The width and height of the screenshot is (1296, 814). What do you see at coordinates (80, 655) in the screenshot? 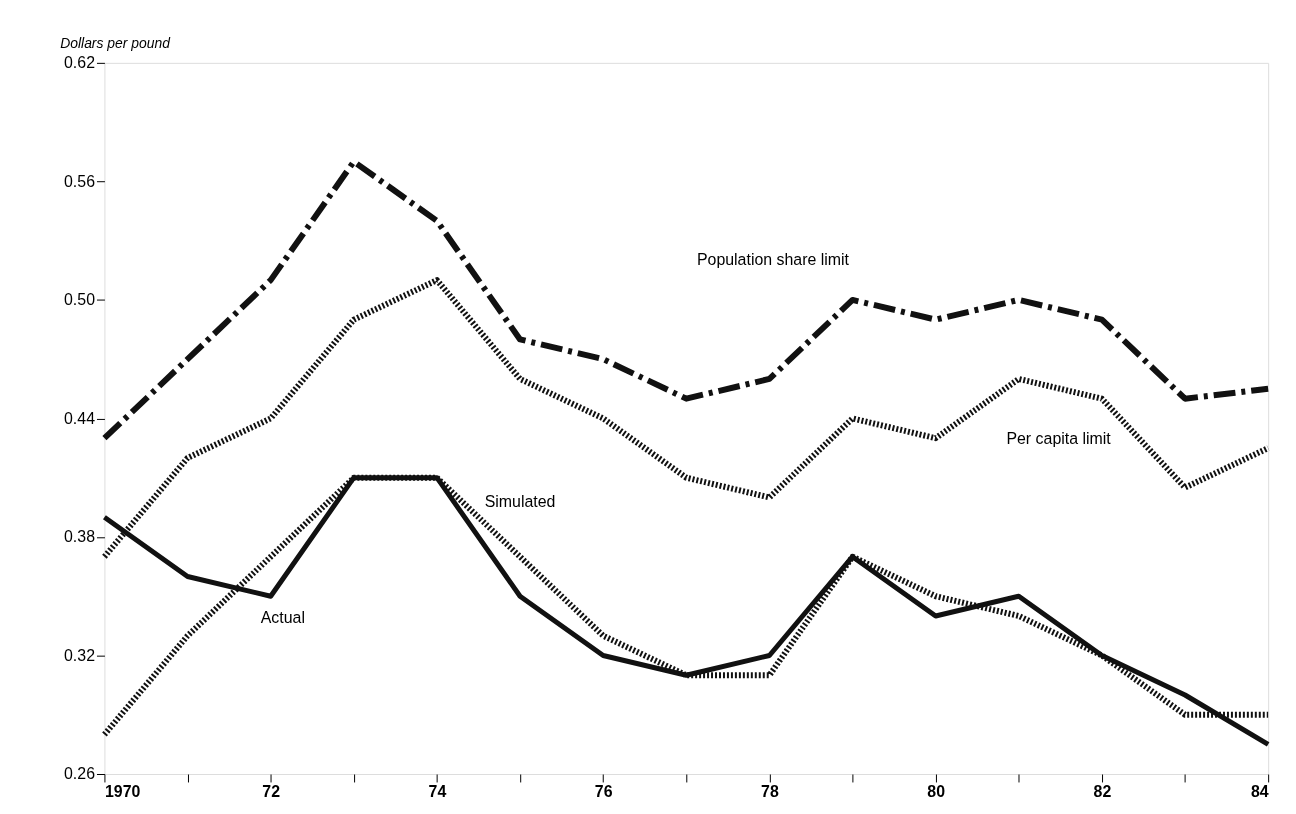
I see `y-tick-label: 0.32` at bounding box center [80, 655].